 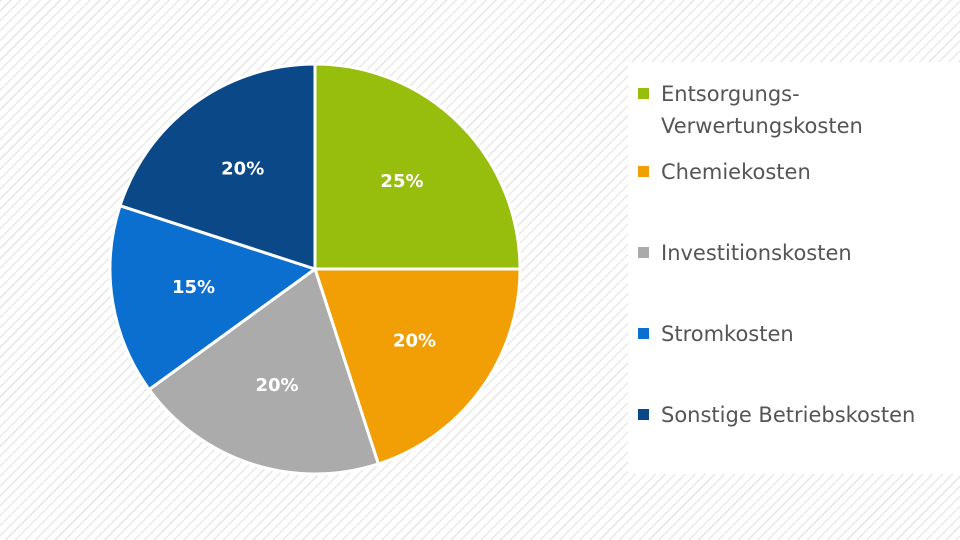 I want to click on data-label-3: 20%, so click(x=276, y=385).